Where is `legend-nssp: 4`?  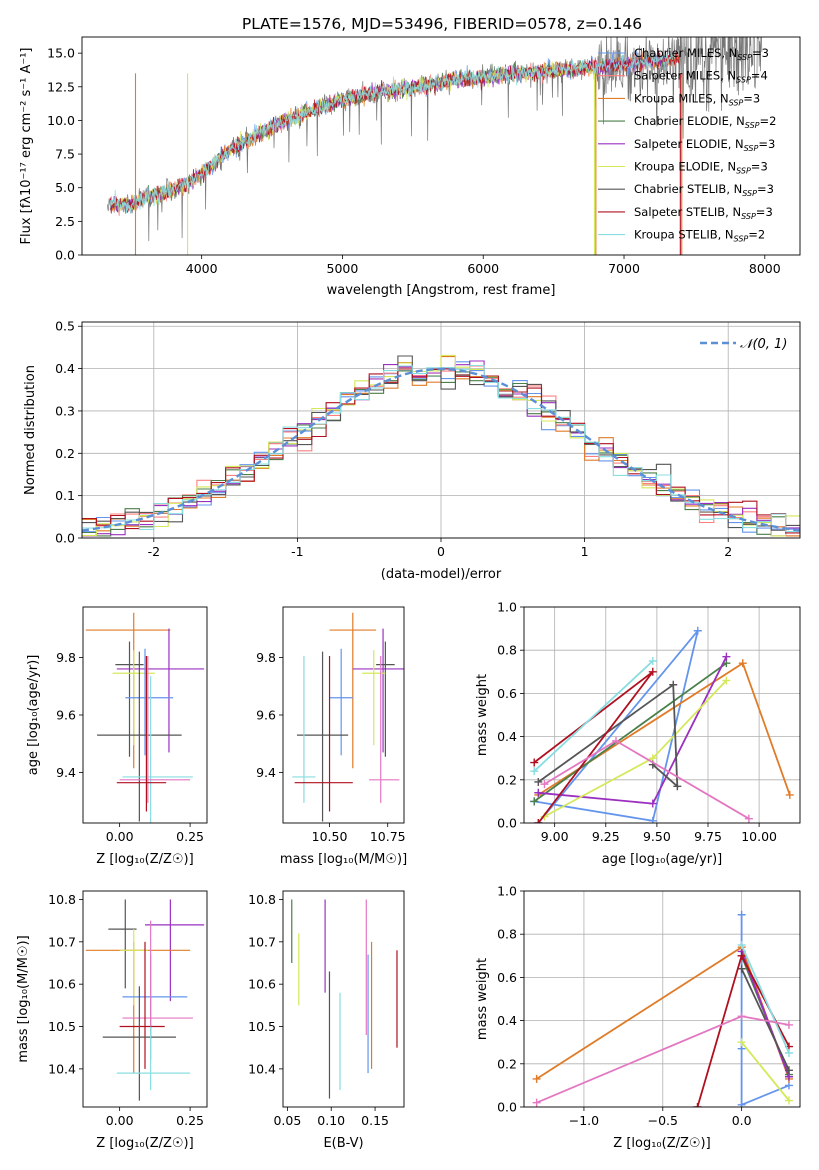
legend-nssp: 4 is located at coordinates (763, 76).